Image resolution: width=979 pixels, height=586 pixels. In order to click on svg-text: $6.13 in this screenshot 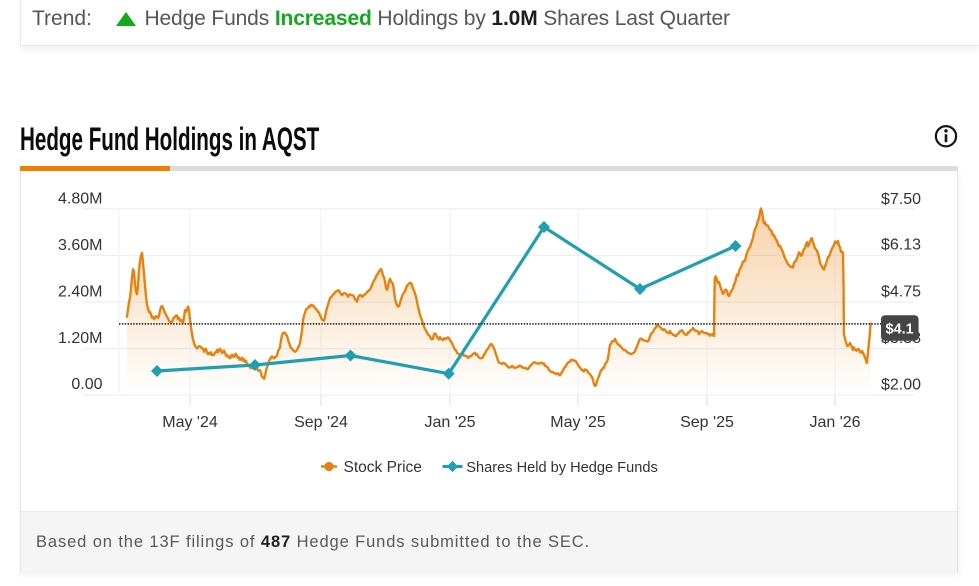, I will do `click(901, 245)`.